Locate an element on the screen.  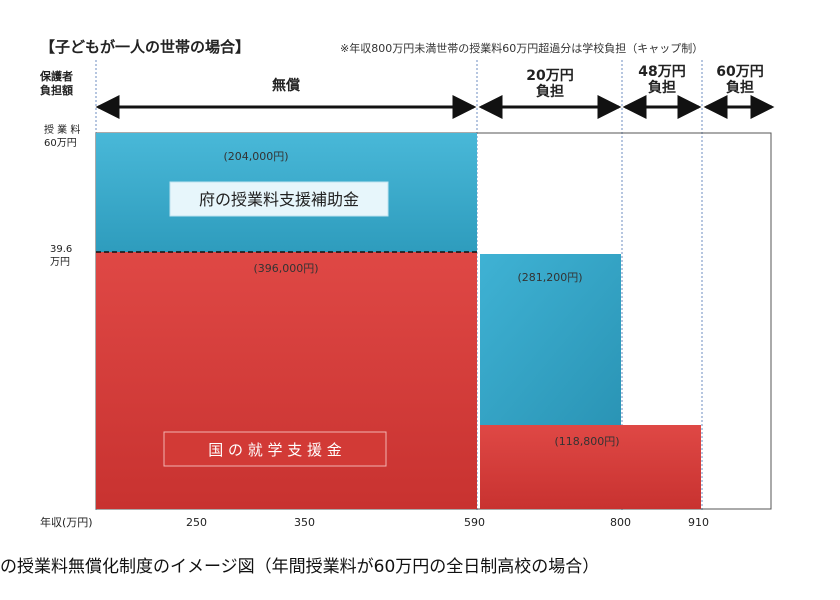
label-396000: (396,000円) is located at coordinates (285, 268).